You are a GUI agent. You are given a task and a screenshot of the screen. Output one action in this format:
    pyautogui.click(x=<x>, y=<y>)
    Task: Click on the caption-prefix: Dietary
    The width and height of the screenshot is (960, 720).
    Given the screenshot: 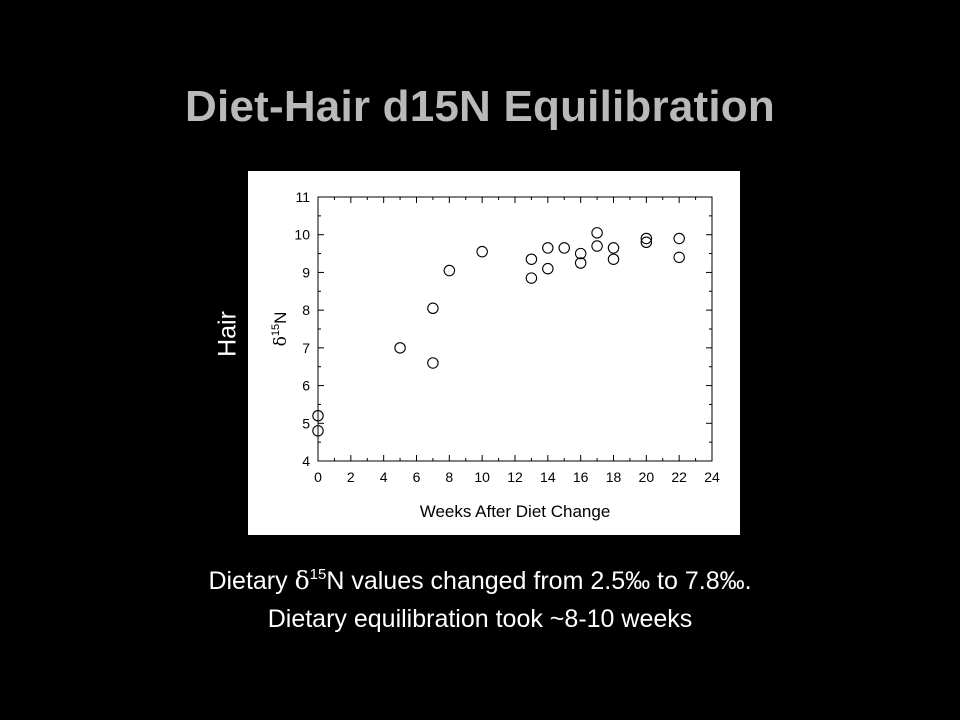 What is the action you would take?
    pyautogui.click(x=251, y=581)
    